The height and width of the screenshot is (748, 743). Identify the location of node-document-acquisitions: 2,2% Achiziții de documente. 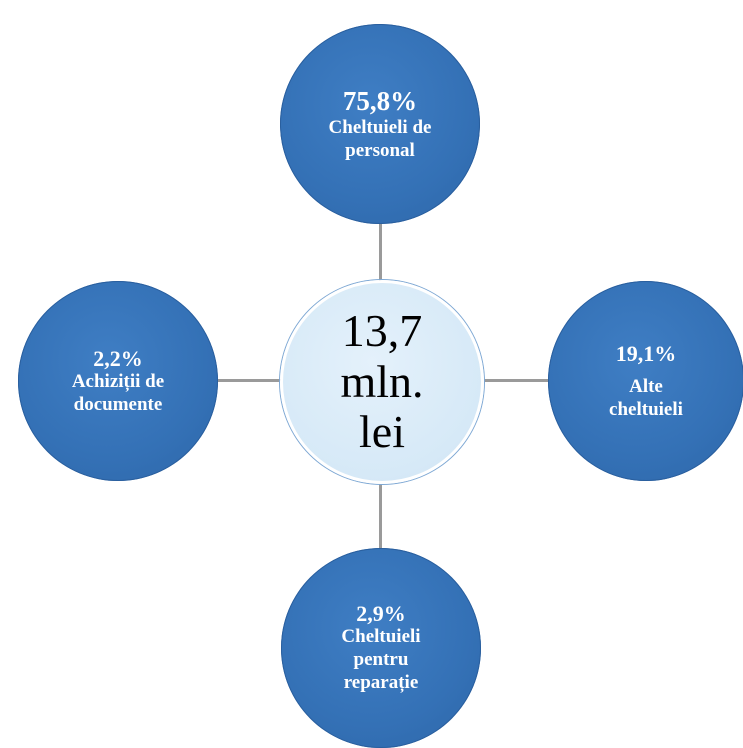
(118, 381).